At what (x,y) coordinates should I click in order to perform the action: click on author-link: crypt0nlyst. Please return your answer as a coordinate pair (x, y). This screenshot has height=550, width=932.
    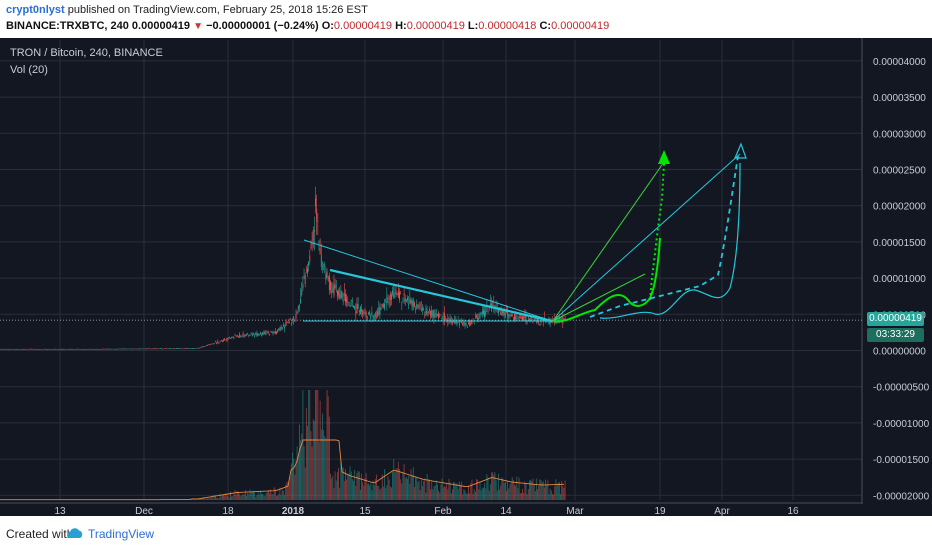
    Looking at the image, I should click on (35, 10).